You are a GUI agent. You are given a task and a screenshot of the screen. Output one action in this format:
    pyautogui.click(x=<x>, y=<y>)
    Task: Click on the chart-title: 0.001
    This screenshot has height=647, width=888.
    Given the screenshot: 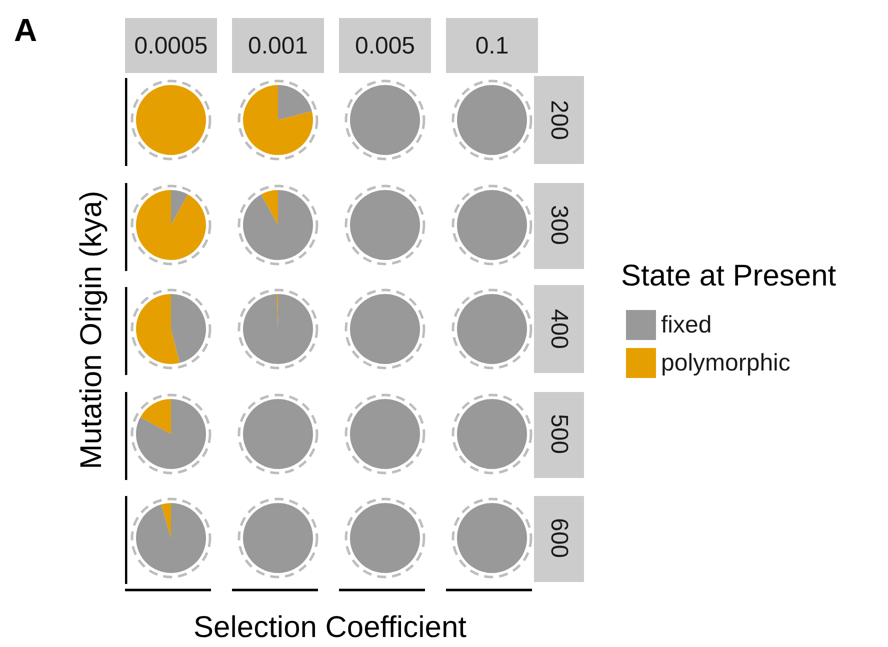 What is the action you would take?
    pyautogui.click(x=278, y=46)
    